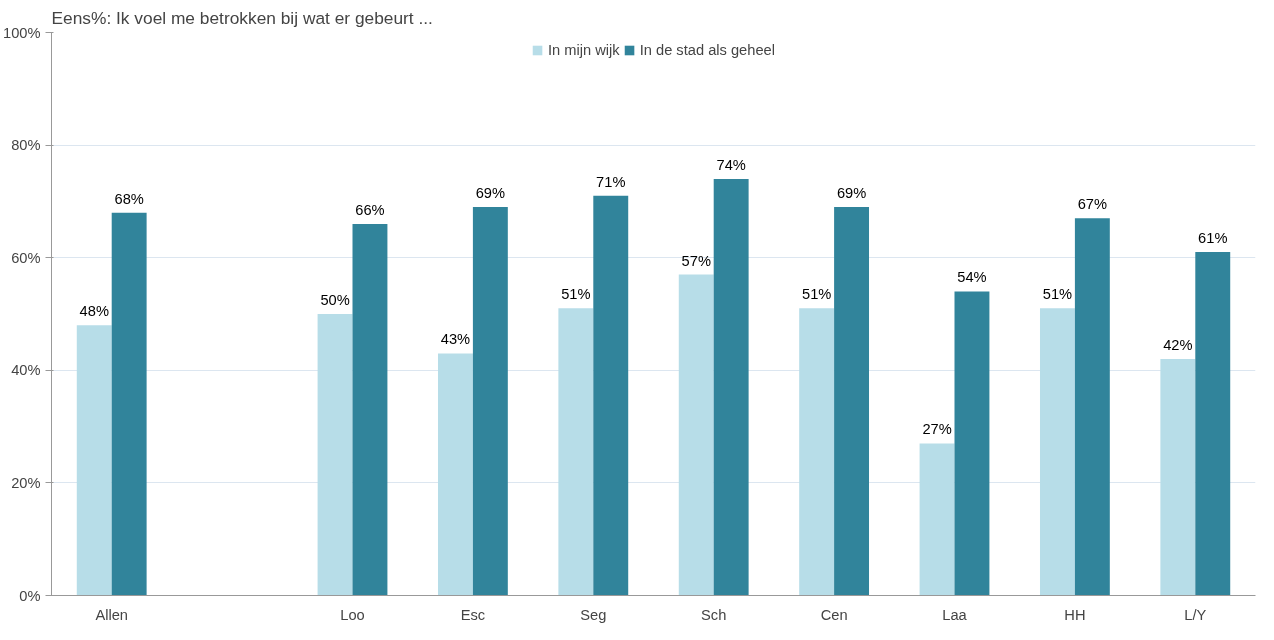 The image size is (1274, 640). Describe the element at coordinates (611, 181) in the screenshot. I see `data-label: 71%` at that location.